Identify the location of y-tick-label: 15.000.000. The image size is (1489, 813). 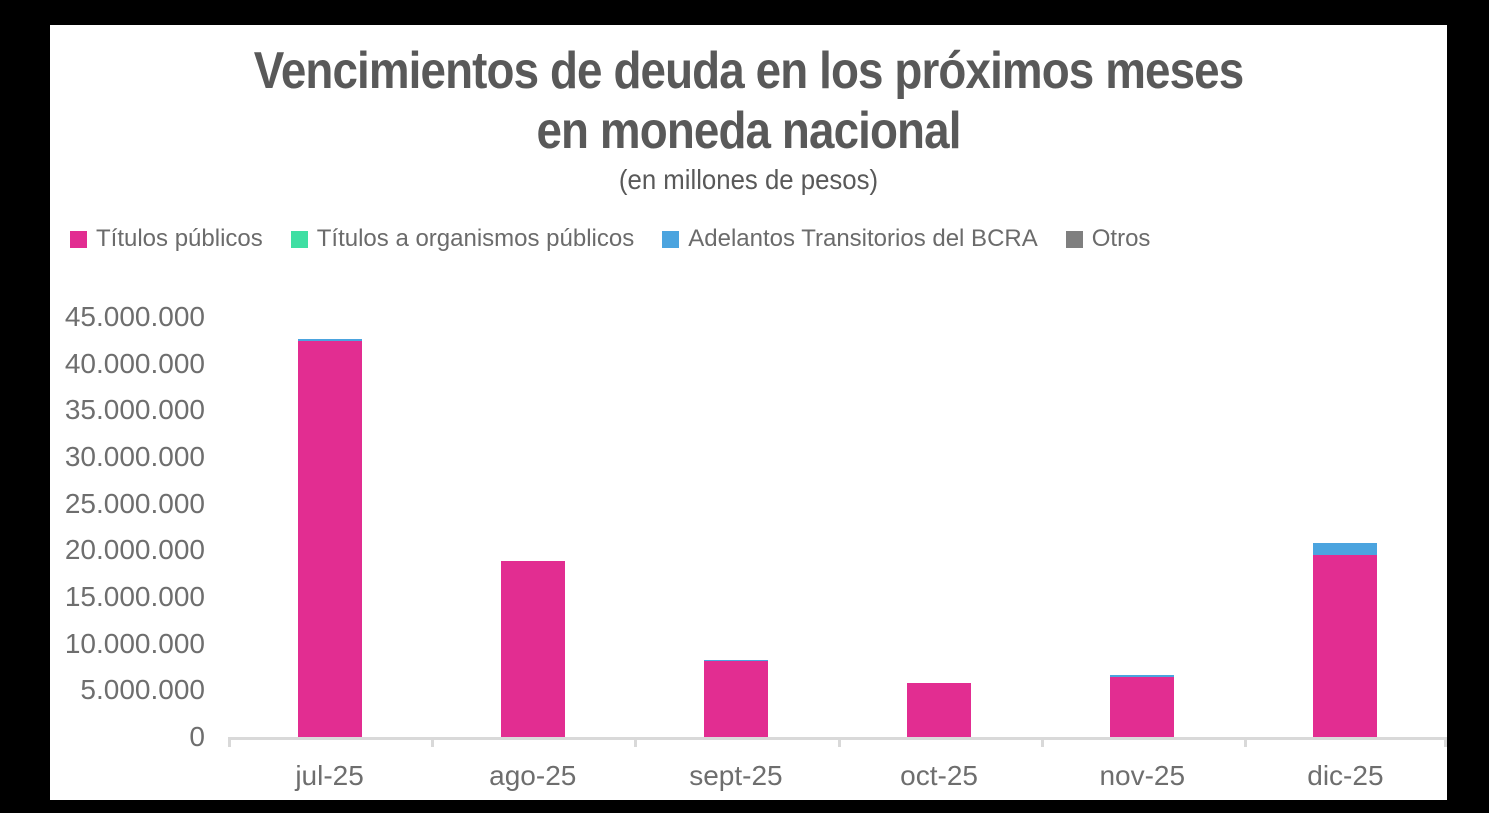
(134, 596).